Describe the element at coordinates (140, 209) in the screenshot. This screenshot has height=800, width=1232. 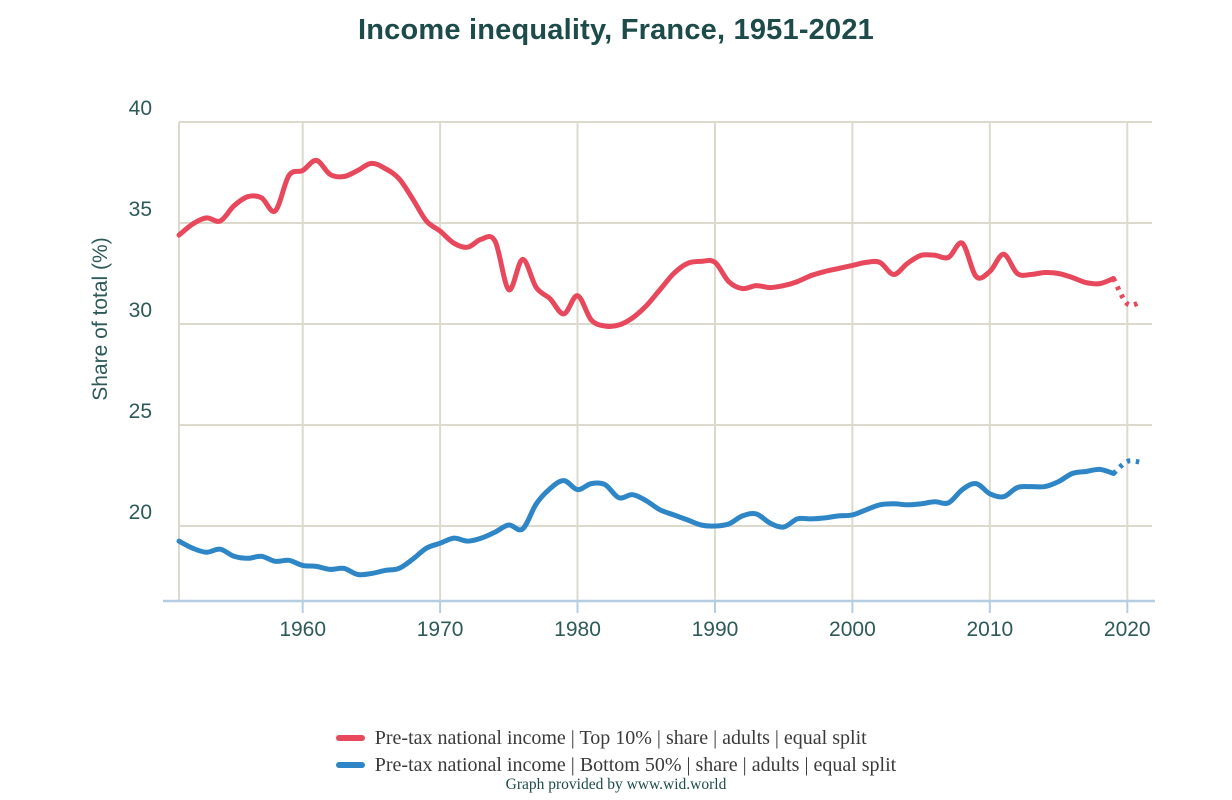
I see `y-tick-label: 35` at that location.